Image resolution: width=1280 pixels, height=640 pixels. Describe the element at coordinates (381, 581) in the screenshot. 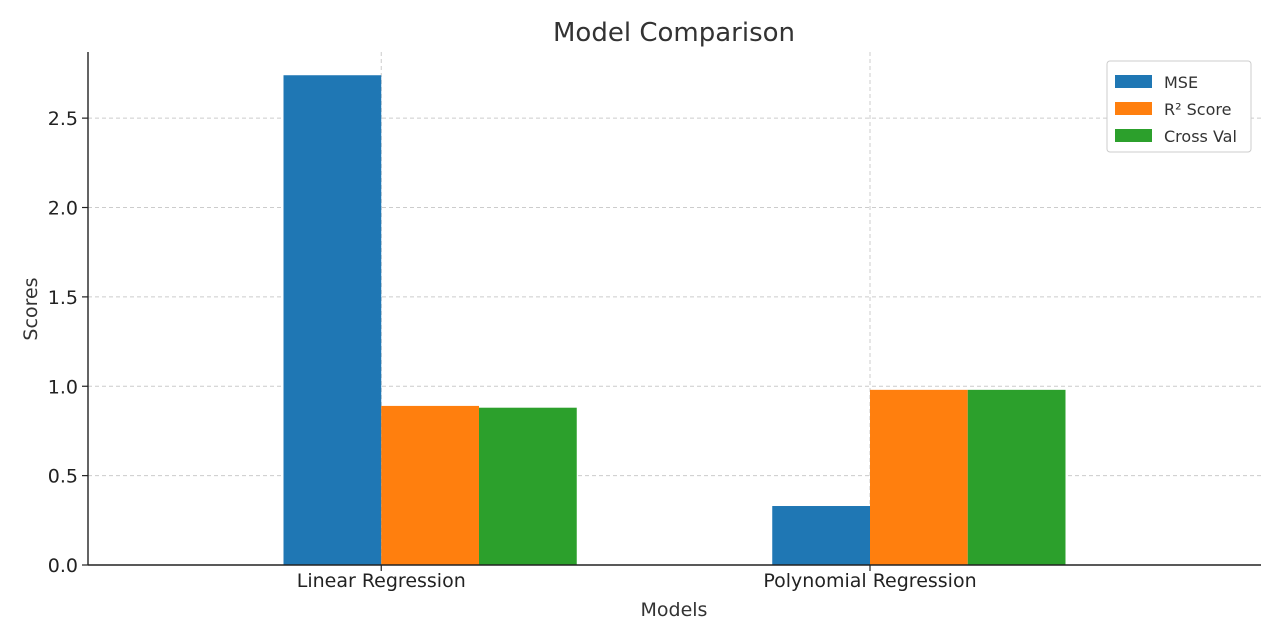

I see `x-tick-label: Linear Regression` at that location.